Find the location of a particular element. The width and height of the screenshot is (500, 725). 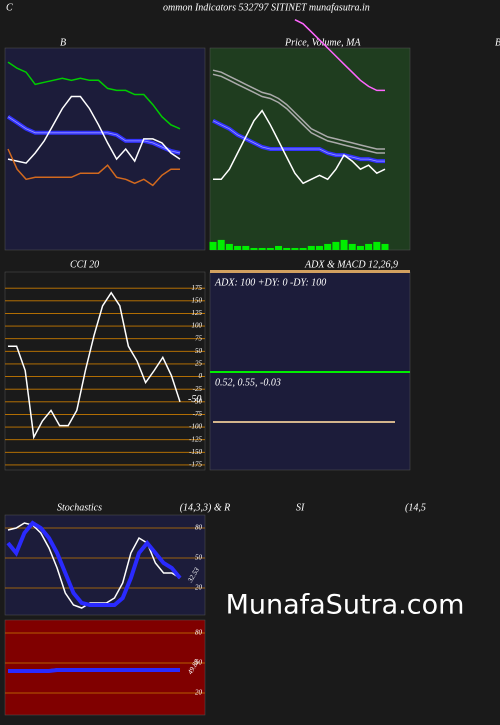

panel-title: B is located at coordinates (63, 42).